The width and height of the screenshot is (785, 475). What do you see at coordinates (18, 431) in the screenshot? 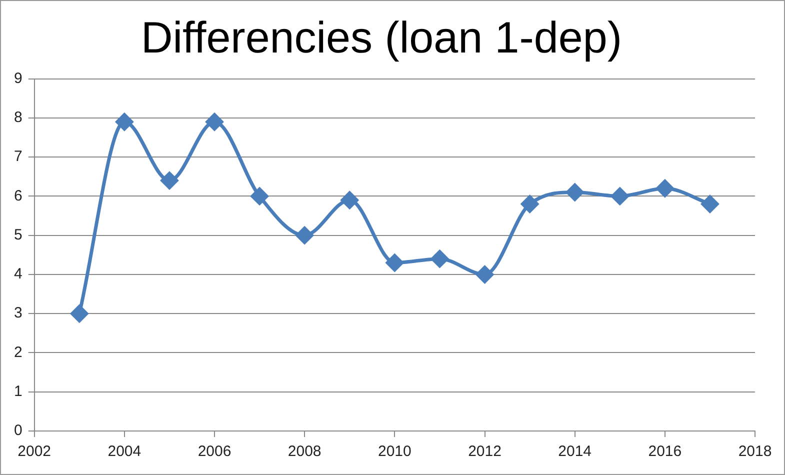
I see `y-tick-label: 0` at bounding box center [18, 431].